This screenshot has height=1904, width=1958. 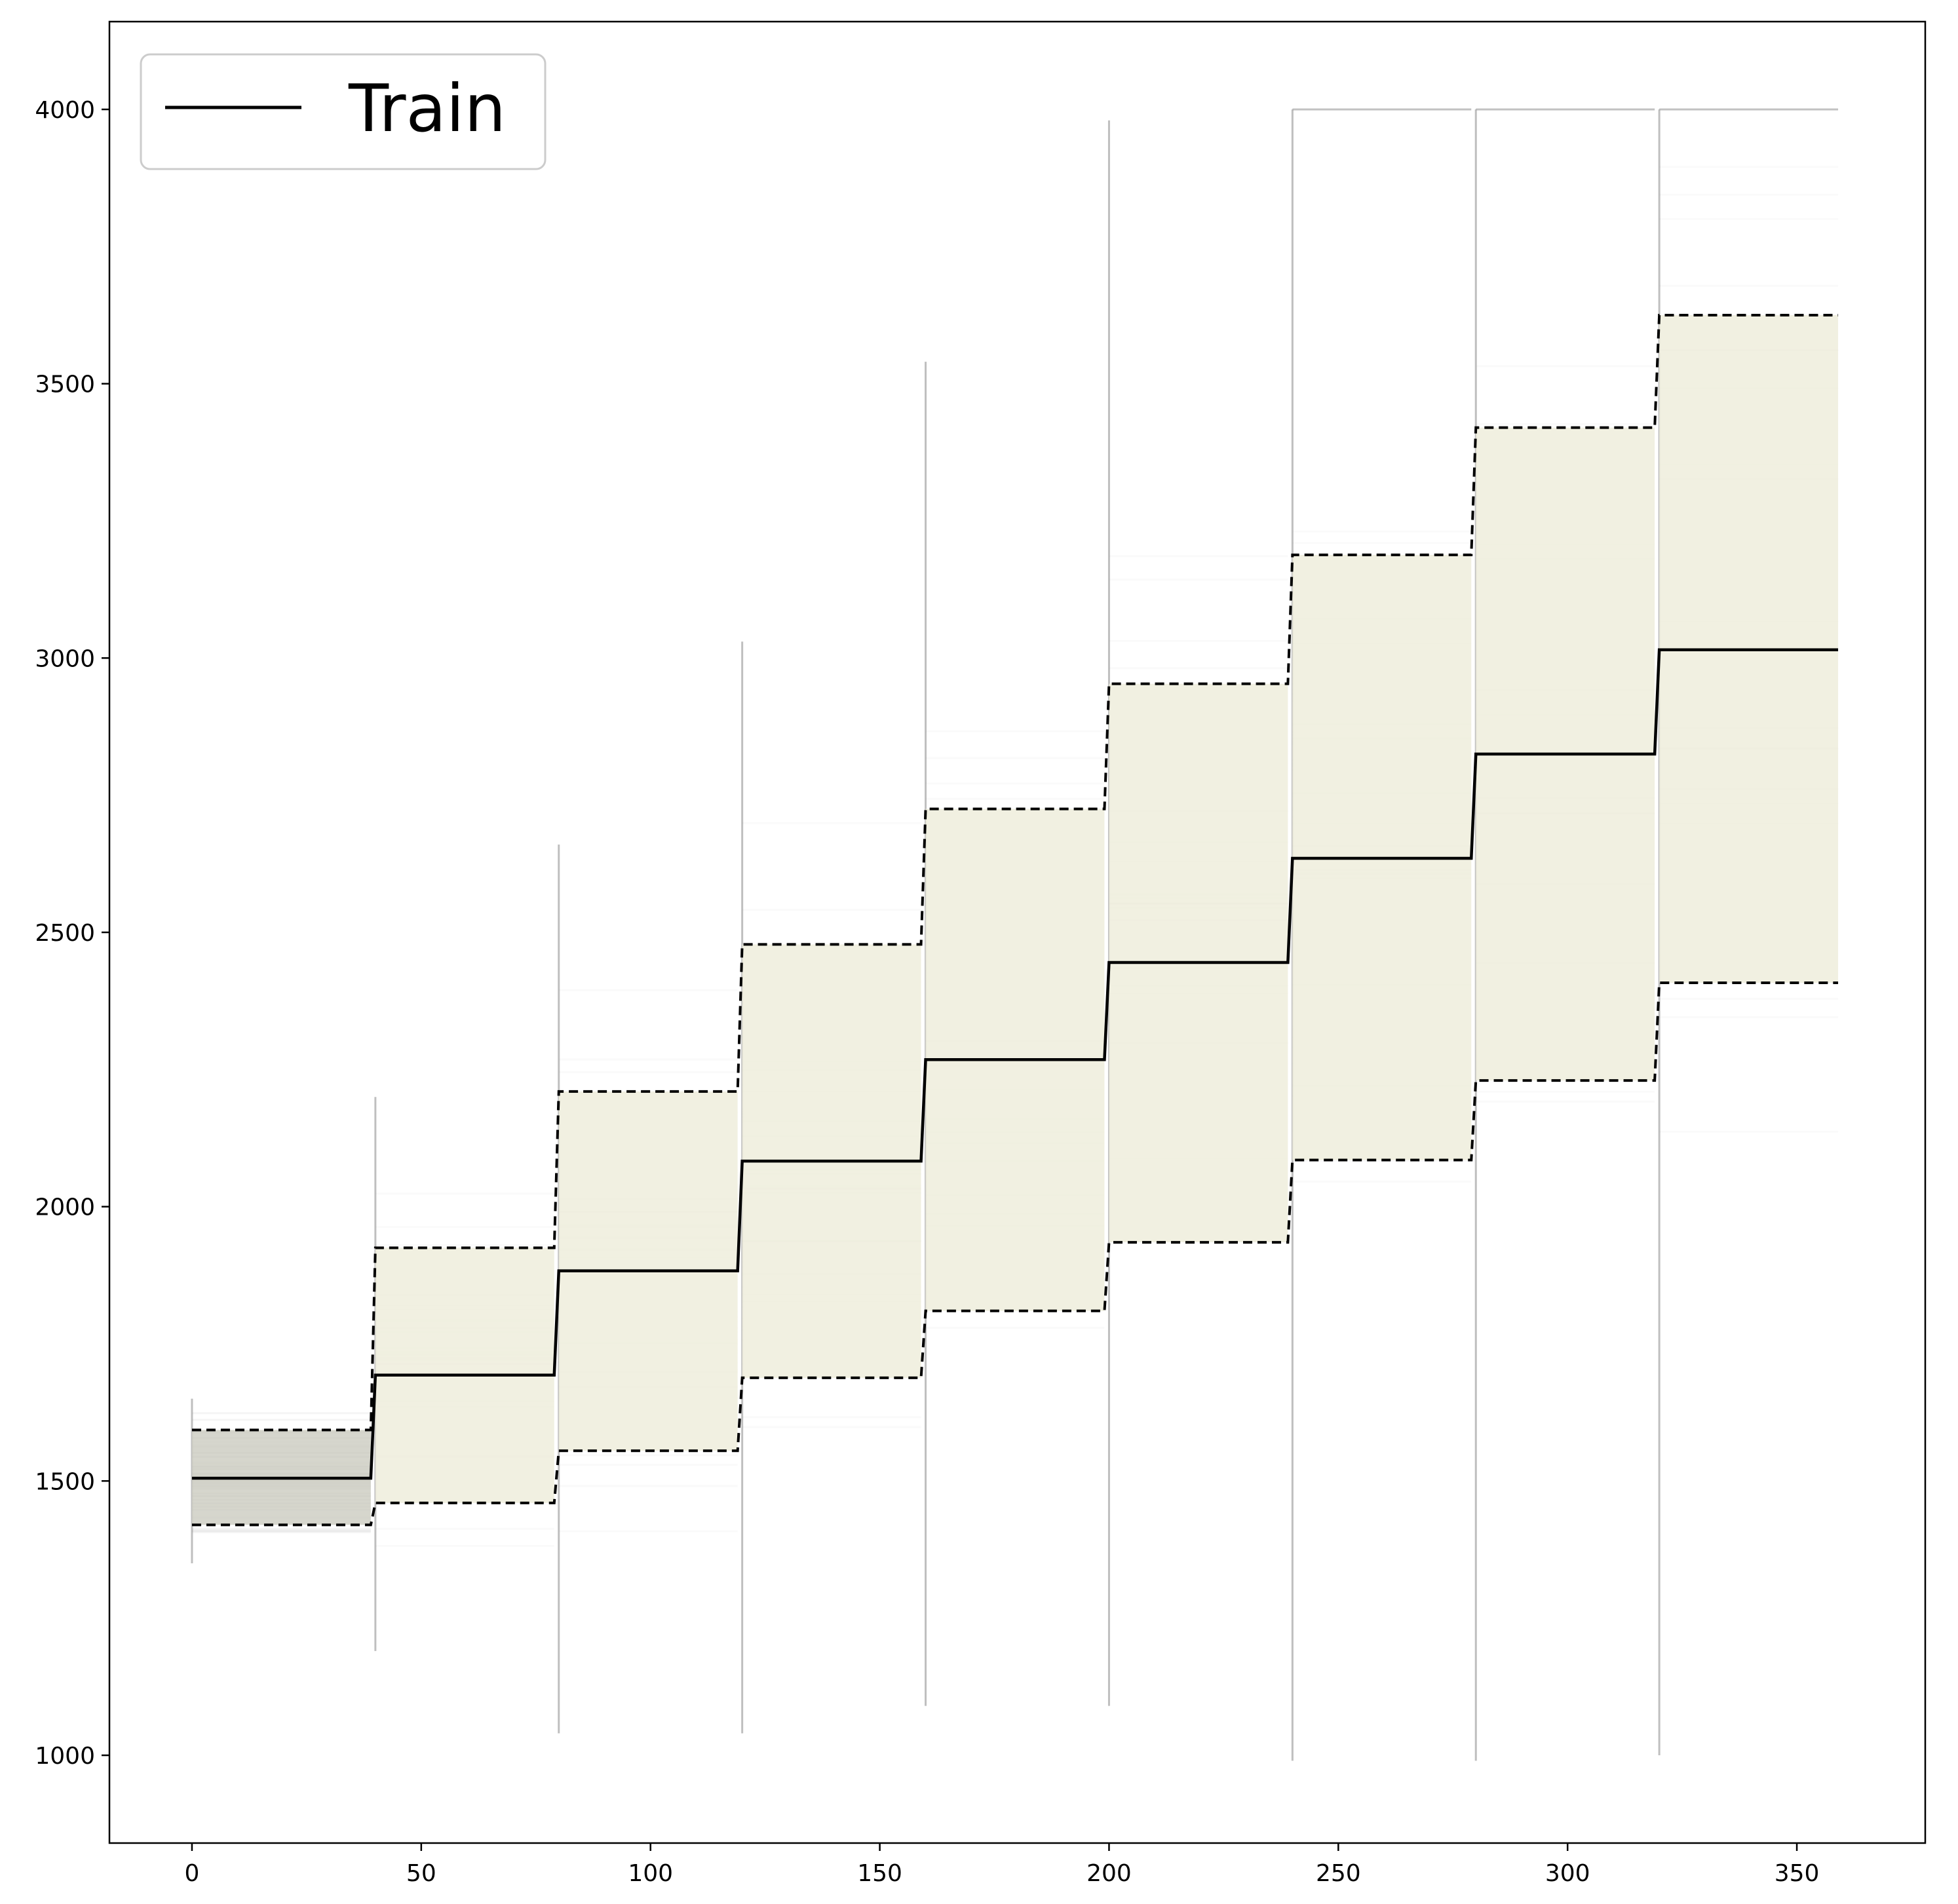 I want to click on x-axis: 0 50 100 150 200 250 300 350, so click(x=1002, y=1865).